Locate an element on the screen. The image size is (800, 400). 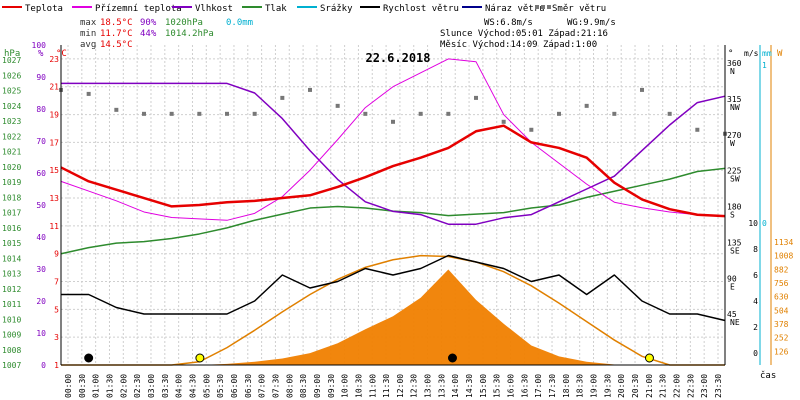
x-tick-label: 10:00 is located at coordinates (345, 386).